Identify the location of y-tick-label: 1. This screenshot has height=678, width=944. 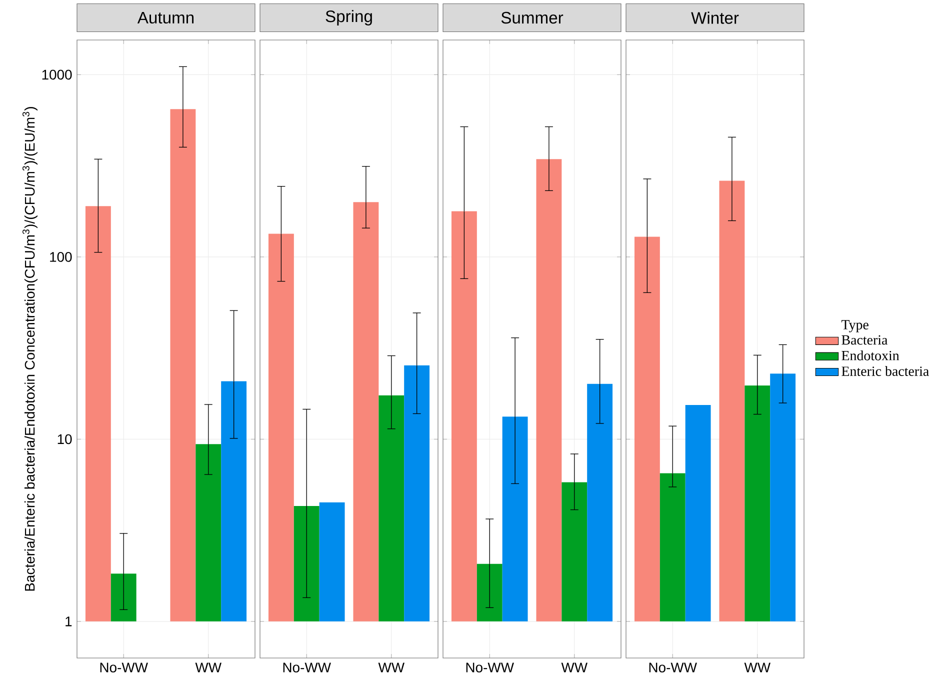
(69, 621).